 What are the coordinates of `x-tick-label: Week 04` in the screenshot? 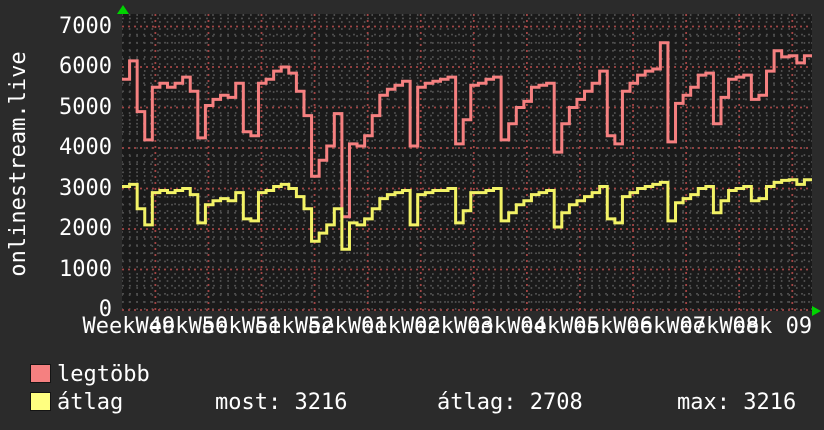 It's located at (500, 326).